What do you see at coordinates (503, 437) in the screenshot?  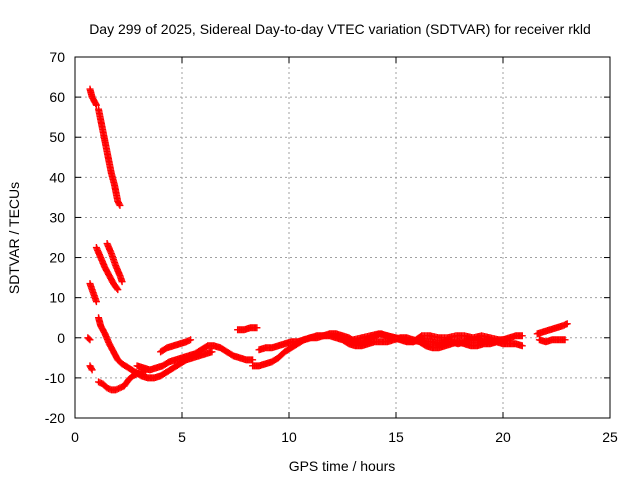 I see `x-tick-label: 20` at bounding box center [503, 437].